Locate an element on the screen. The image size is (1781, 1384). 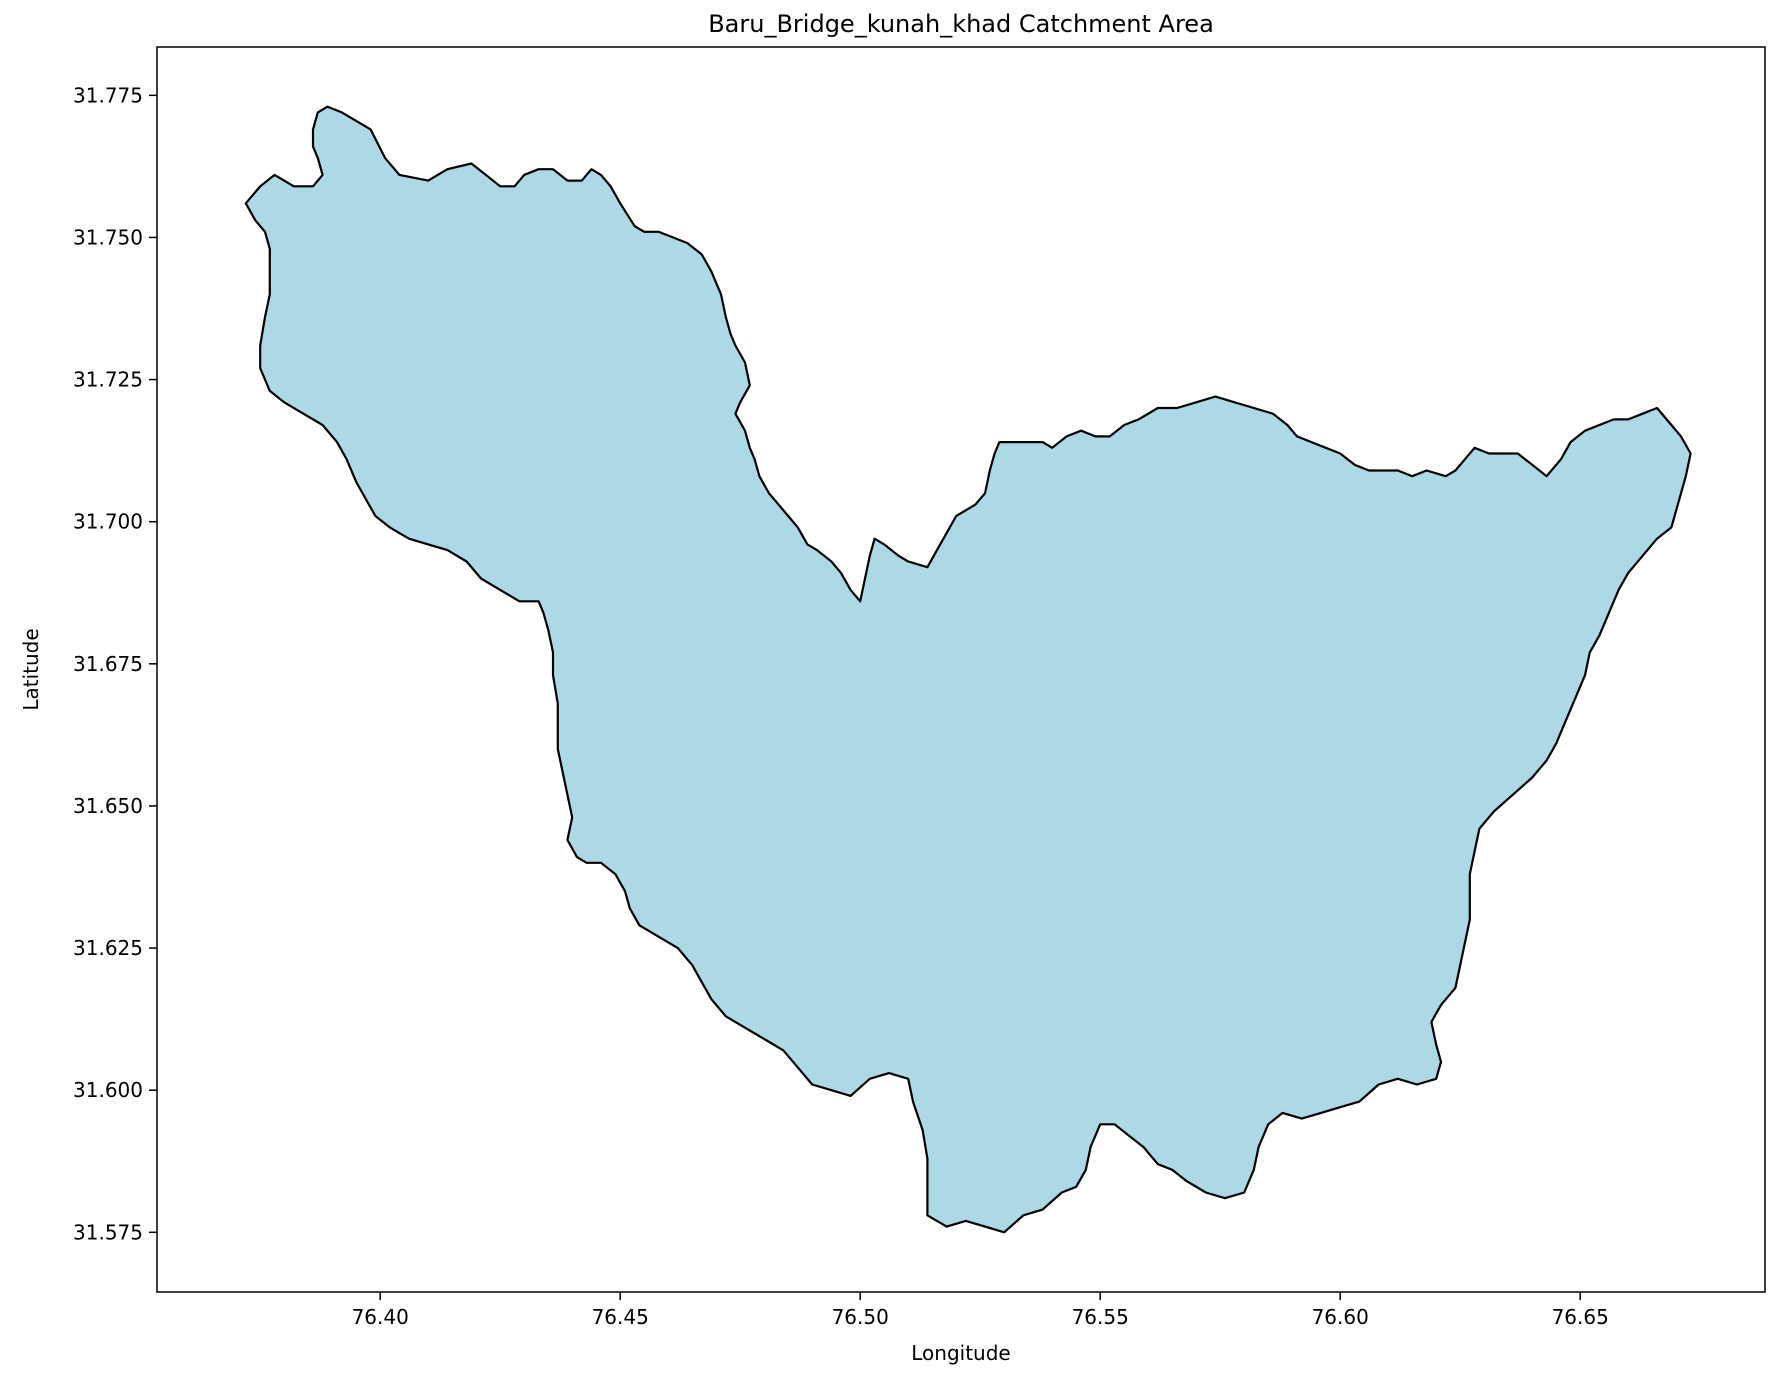
y-tick-label: 31.700 is located at coordinates (108, 522).